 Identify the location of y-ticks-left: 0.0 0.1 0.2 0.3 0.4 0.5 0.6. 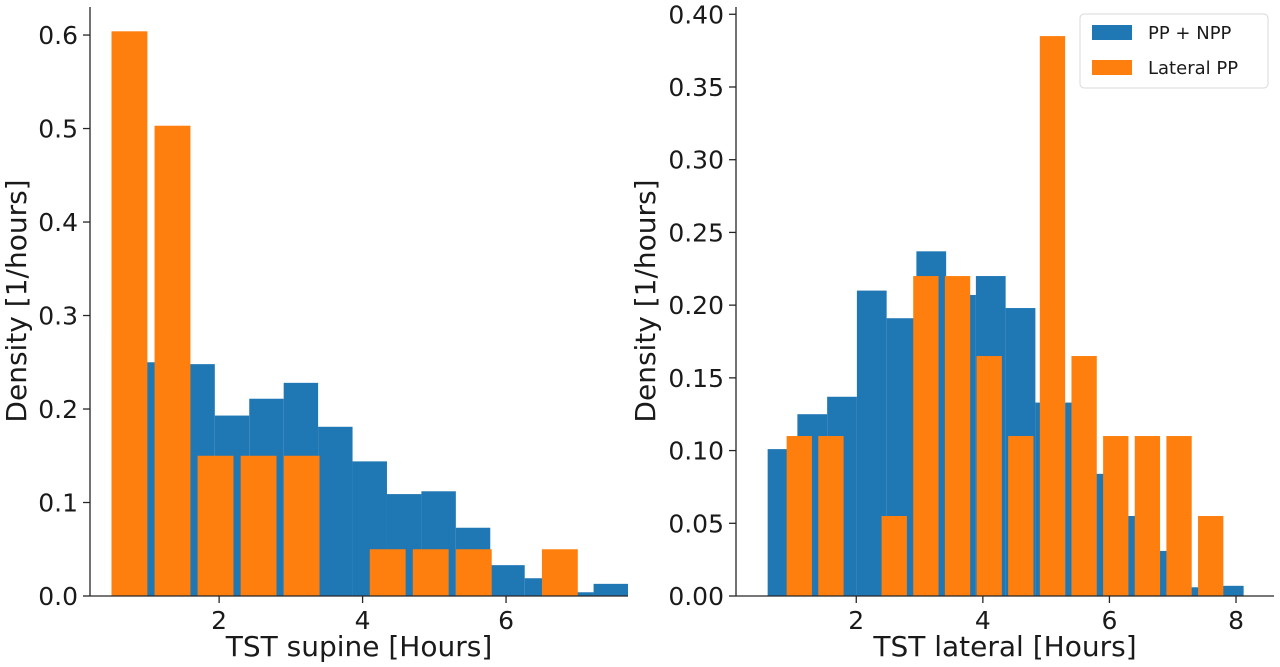
(64, 316).